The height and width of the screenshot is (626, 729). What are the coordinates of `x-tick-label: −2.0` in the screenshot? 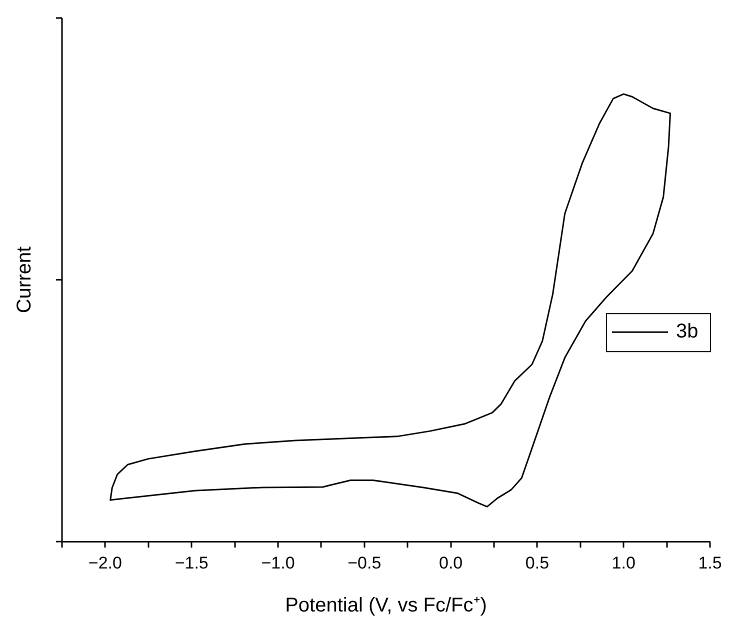 It's located at (105, 562).